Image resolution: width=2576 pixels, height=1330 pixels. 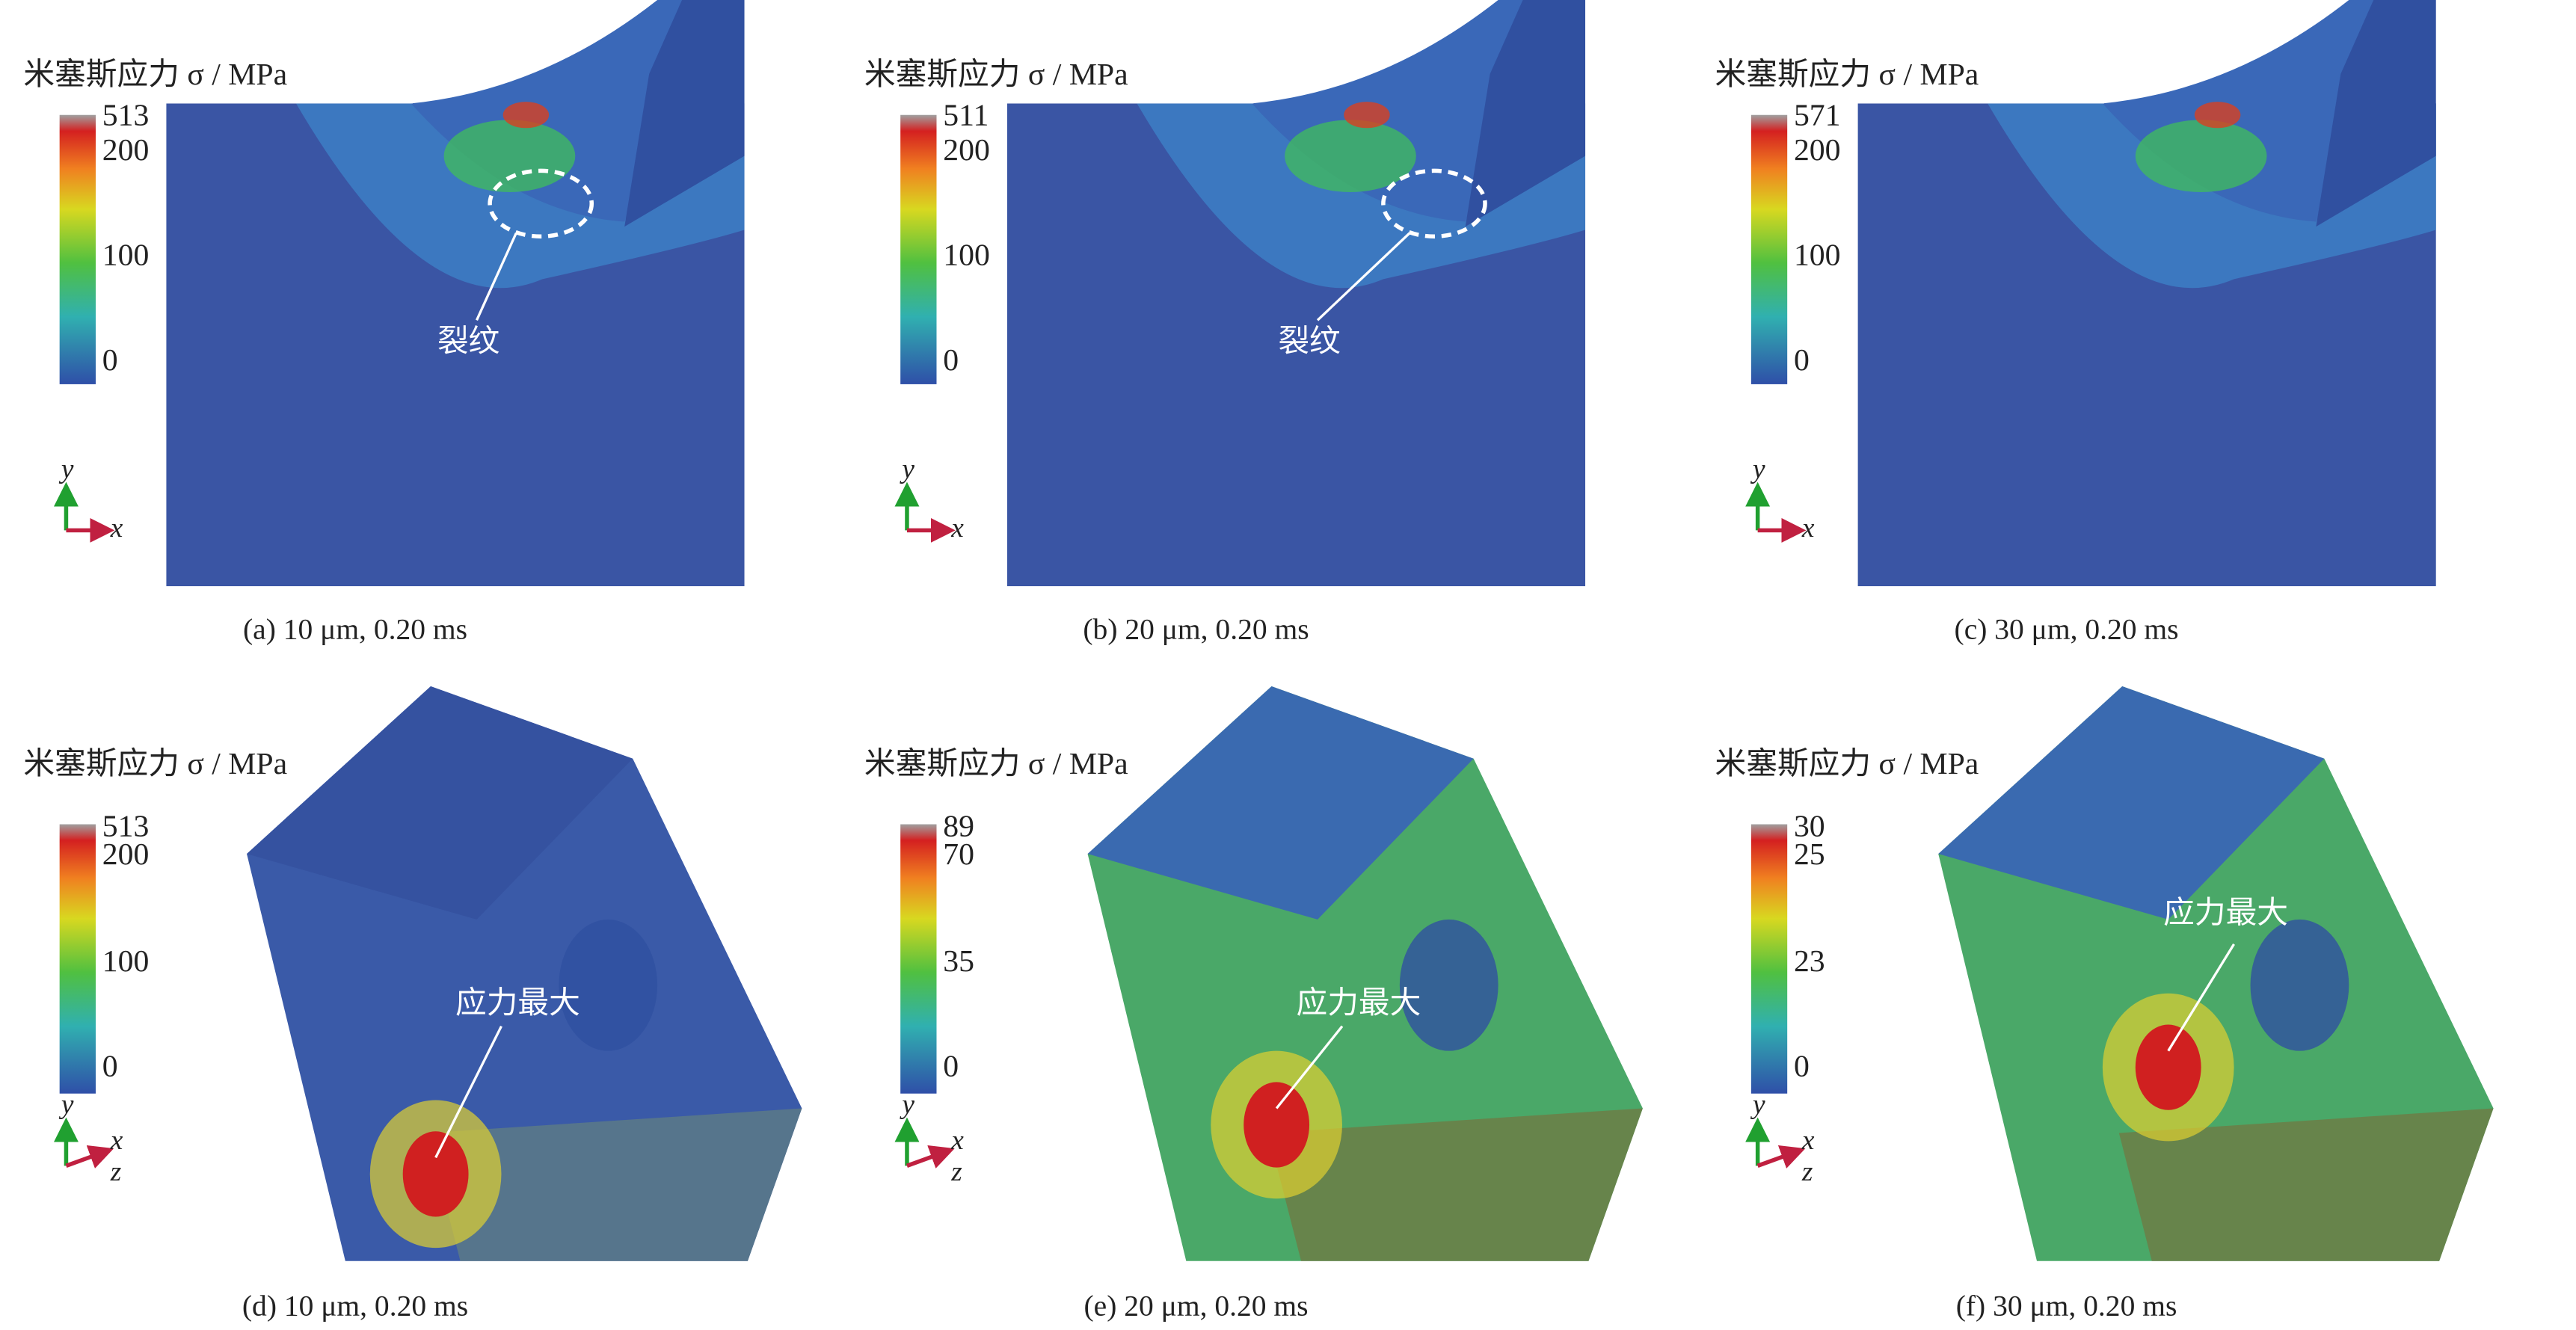 I want to click on legend-tick-label: 70, so click(x=958, y=855).